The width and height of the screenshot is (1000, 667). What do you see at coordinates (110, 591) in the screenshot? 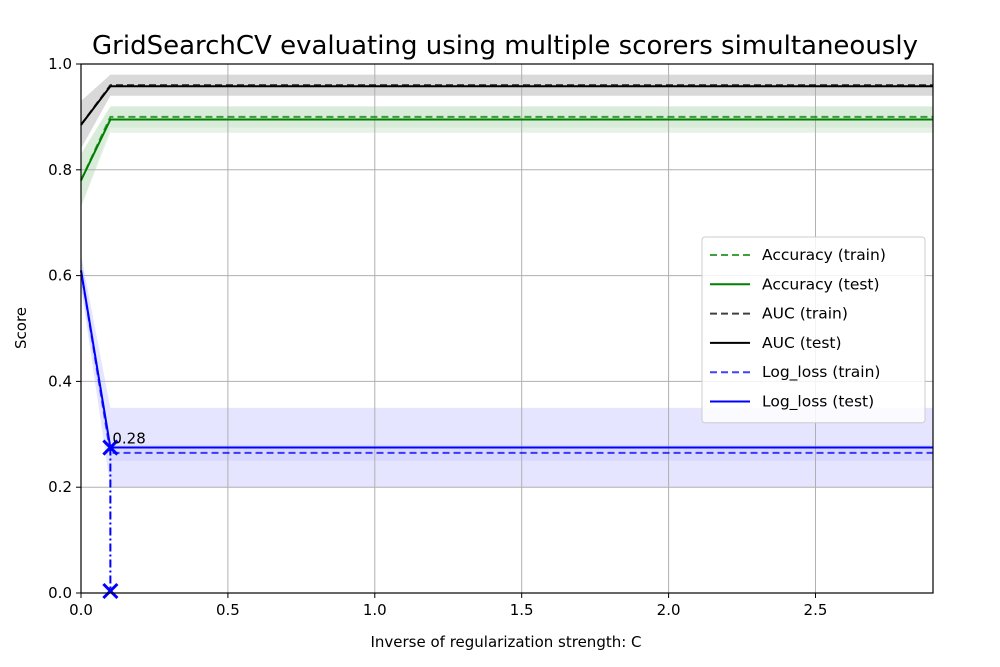
I see `best-score-base-marker` at bounding box center [110, 591].